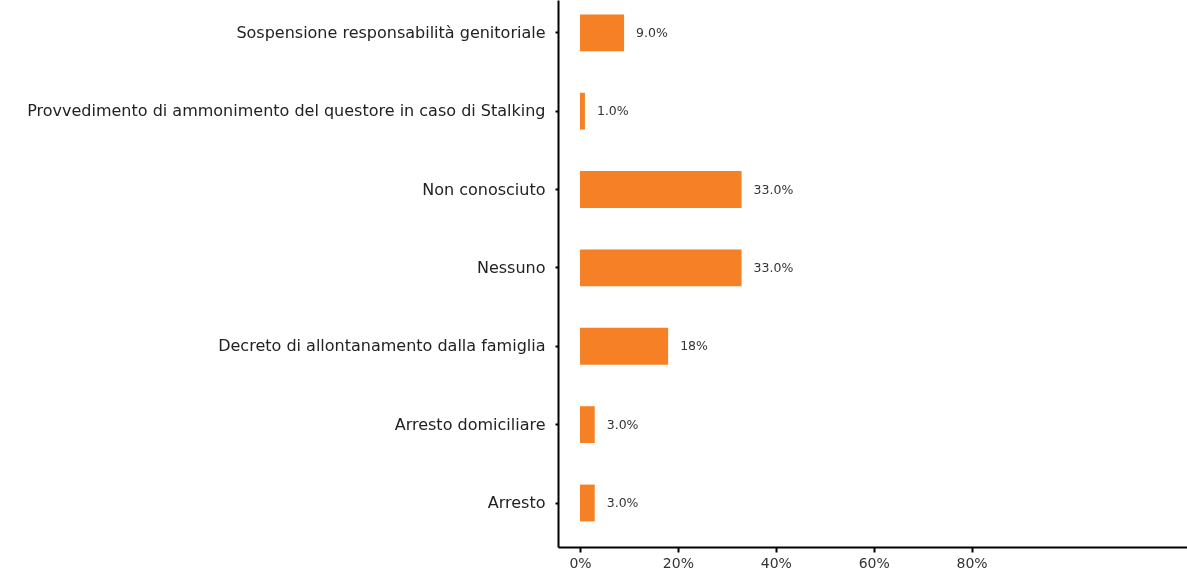 This screenshot has width=1187, height=572. Describe the element at coordinates (382, 346) in the screenshot. I see `y-tick-label: Decreto di allontanamento dalla famiglia` at that location.